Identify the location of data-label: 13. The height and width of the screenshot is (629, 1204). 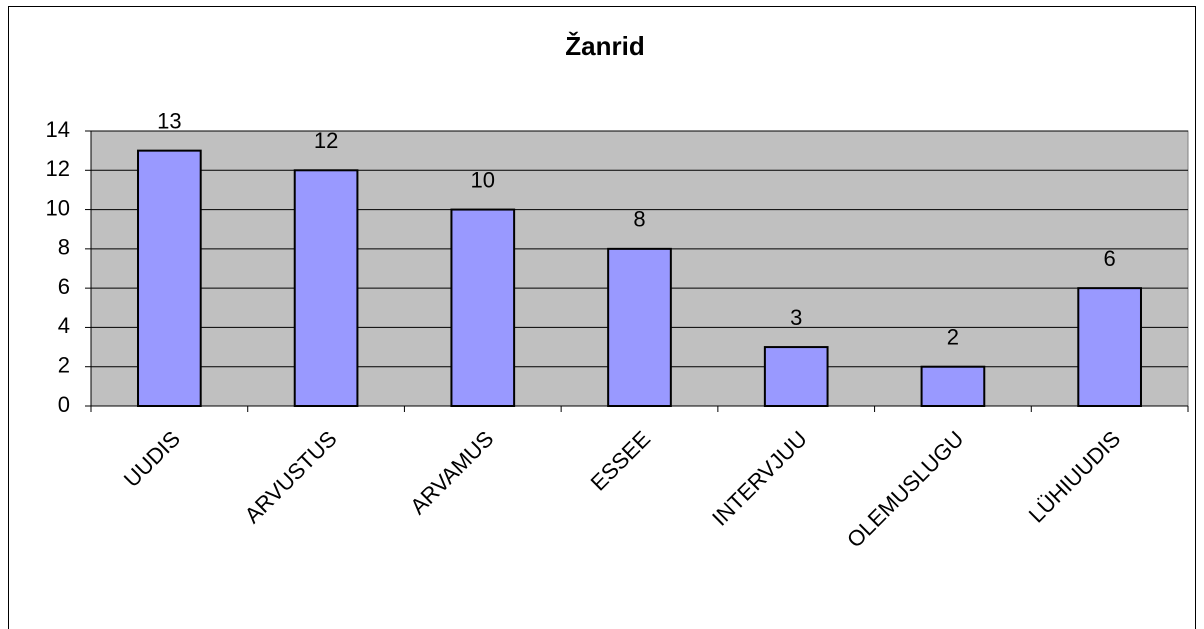
(169, 120).